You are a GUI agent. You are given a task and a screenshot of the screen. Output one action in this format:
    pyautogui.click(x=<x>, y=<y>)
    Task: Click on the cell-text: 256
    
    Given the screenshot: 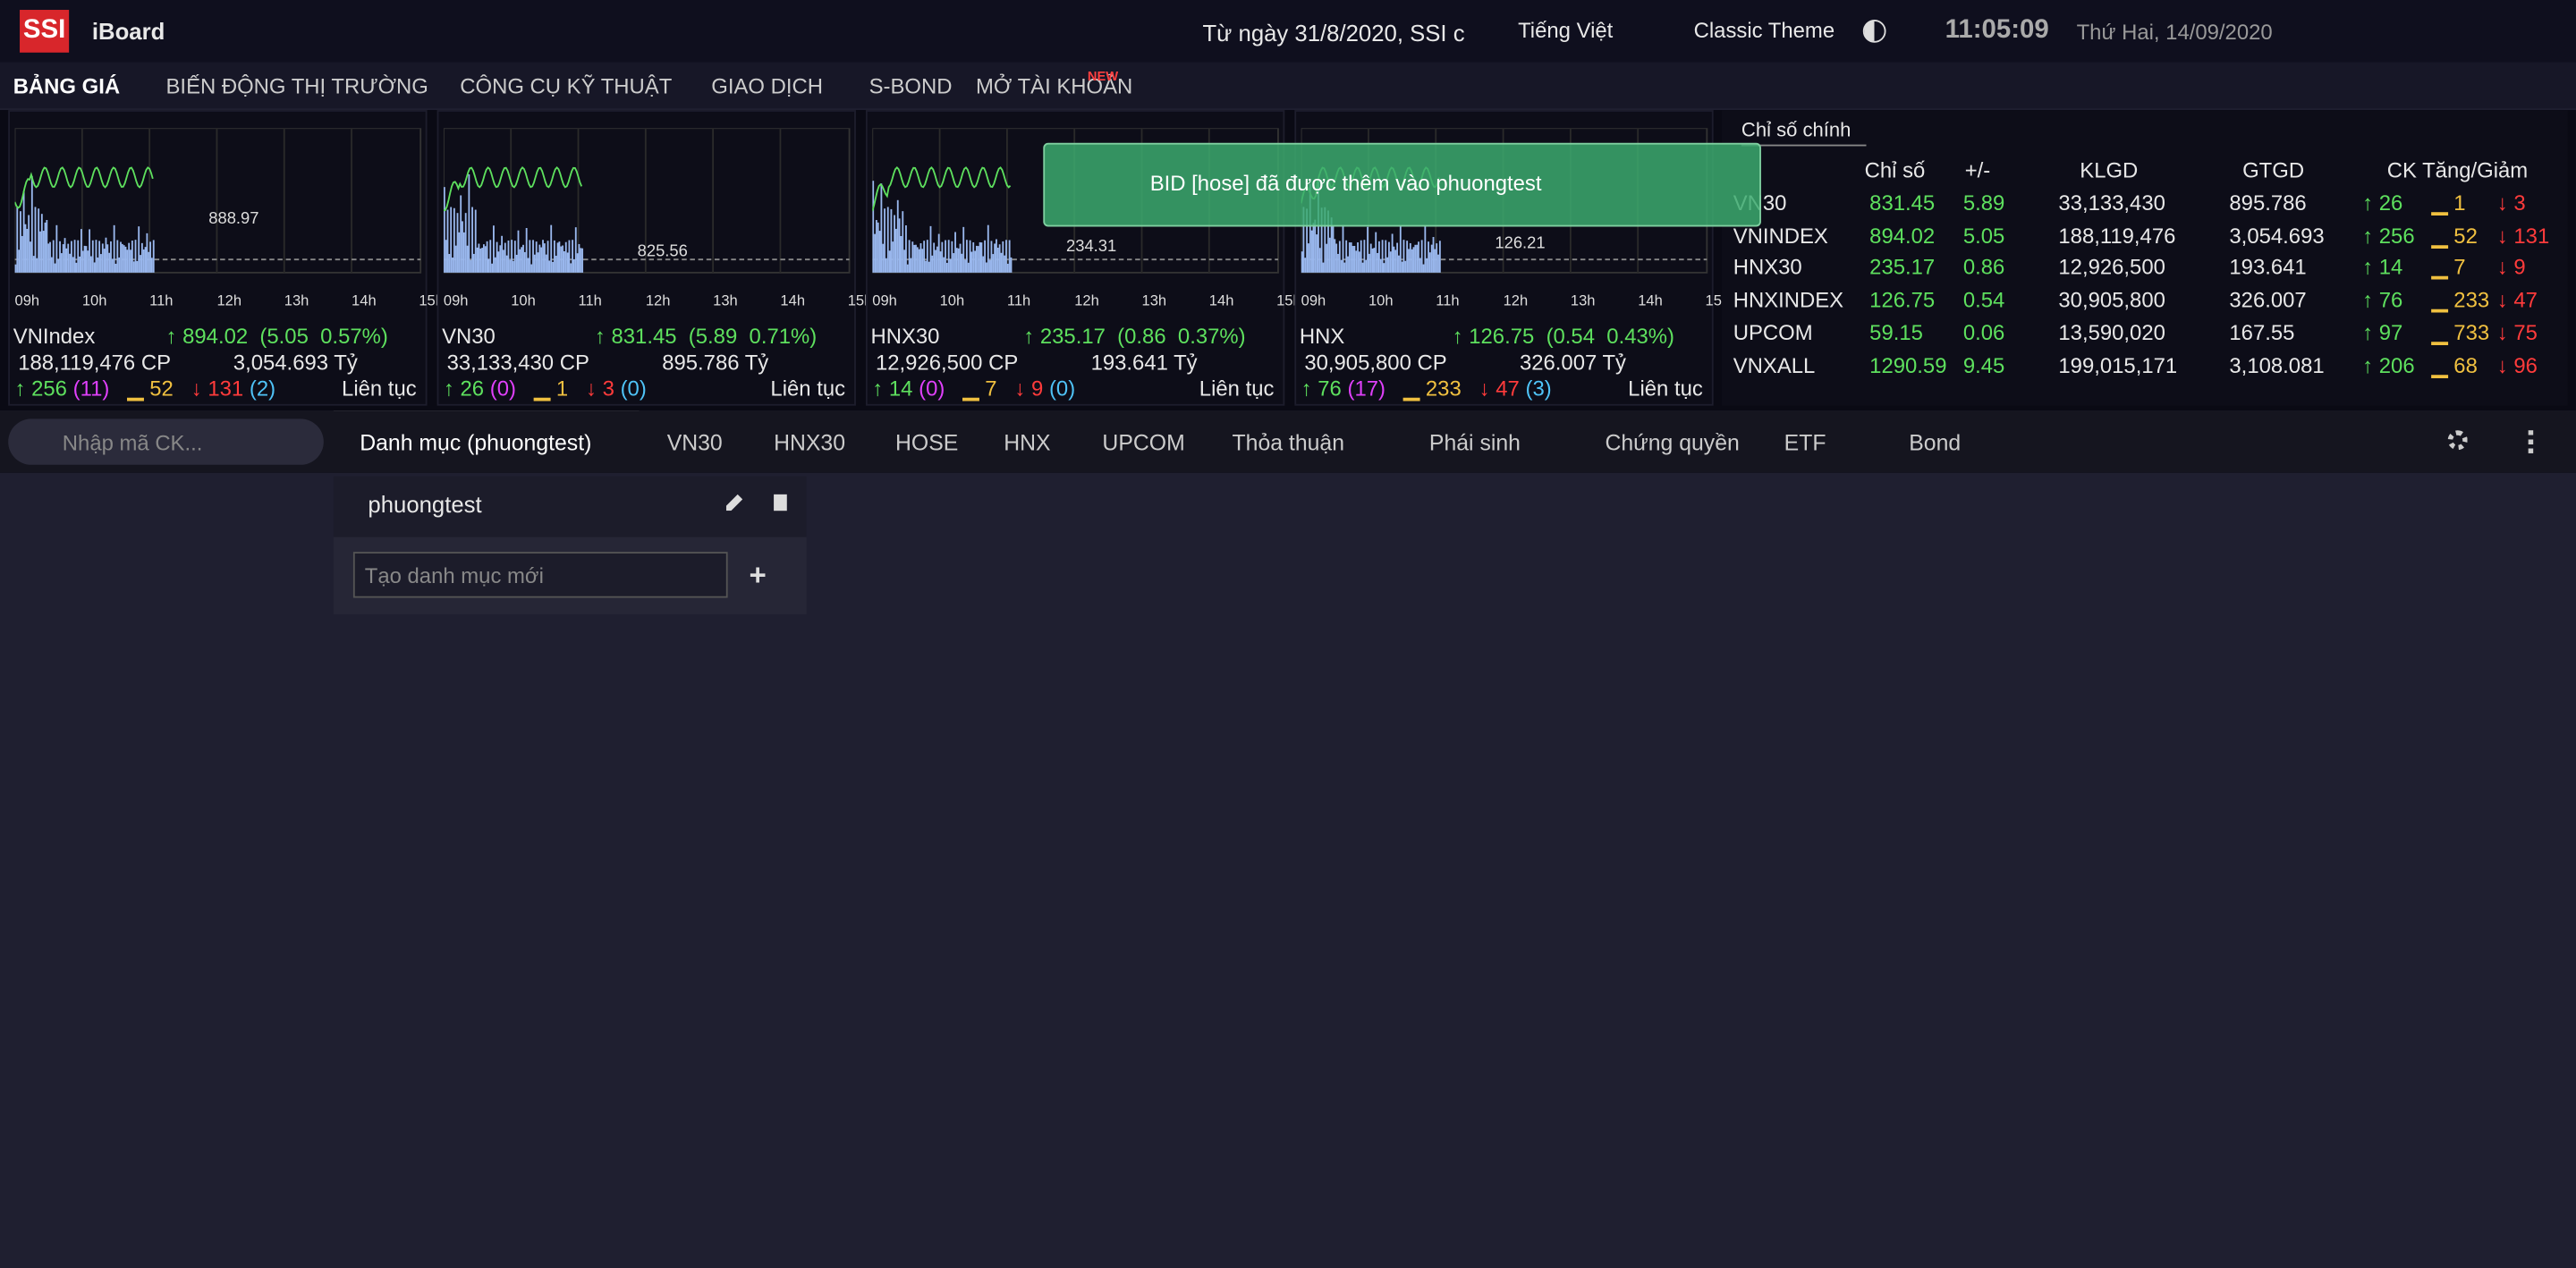 What is the action you would take?
    pyautogui.click(x=2396, y=235)
    